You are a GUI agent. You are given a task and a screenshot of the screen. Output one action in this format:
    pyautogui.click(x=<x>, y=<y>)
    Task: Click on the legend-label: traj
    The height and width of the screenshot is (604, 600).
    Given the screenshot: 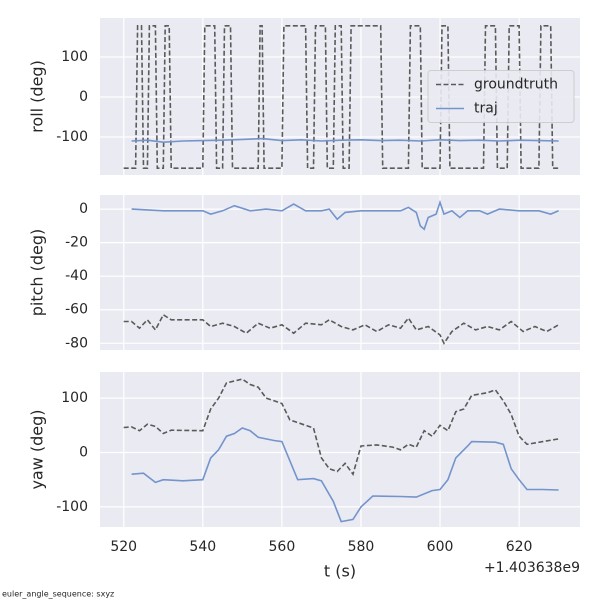 What is the action you would take?
    pyautogui.click(x=486, y=109)
    